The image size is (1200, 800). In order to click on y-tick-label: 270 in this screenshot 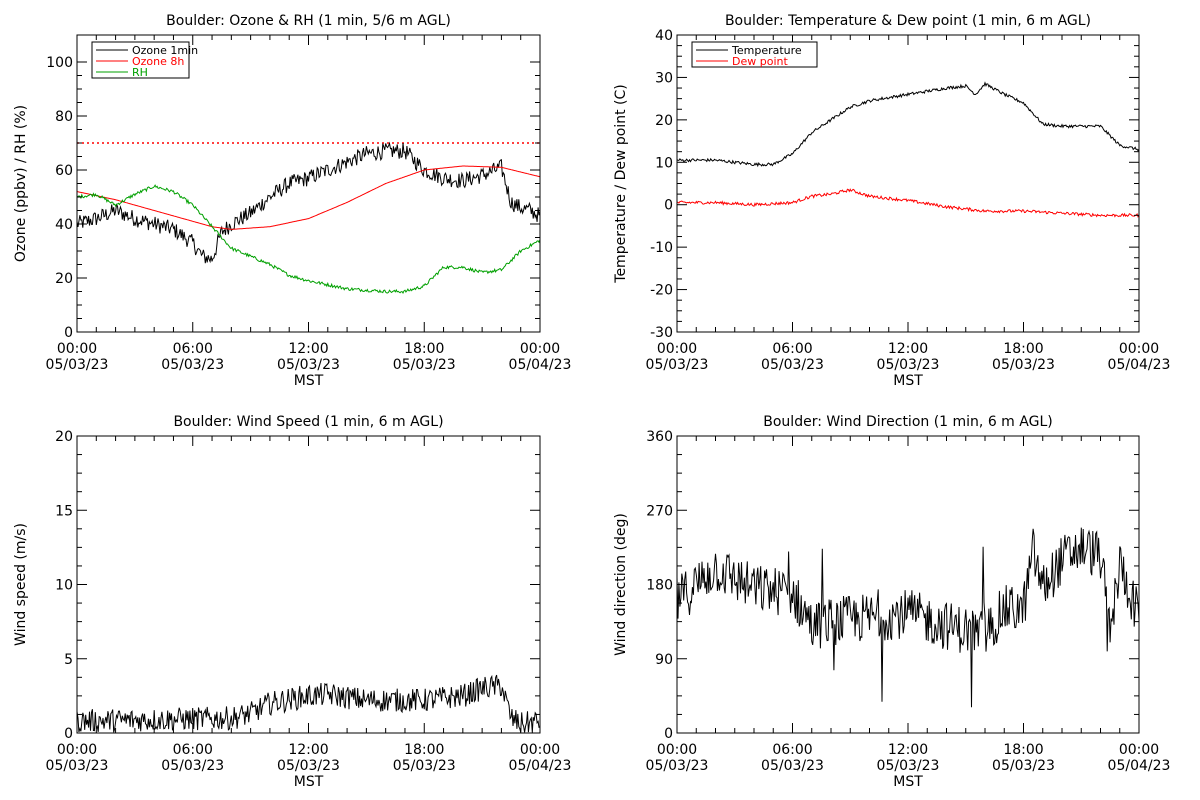, I will do `click(659, 511)`.